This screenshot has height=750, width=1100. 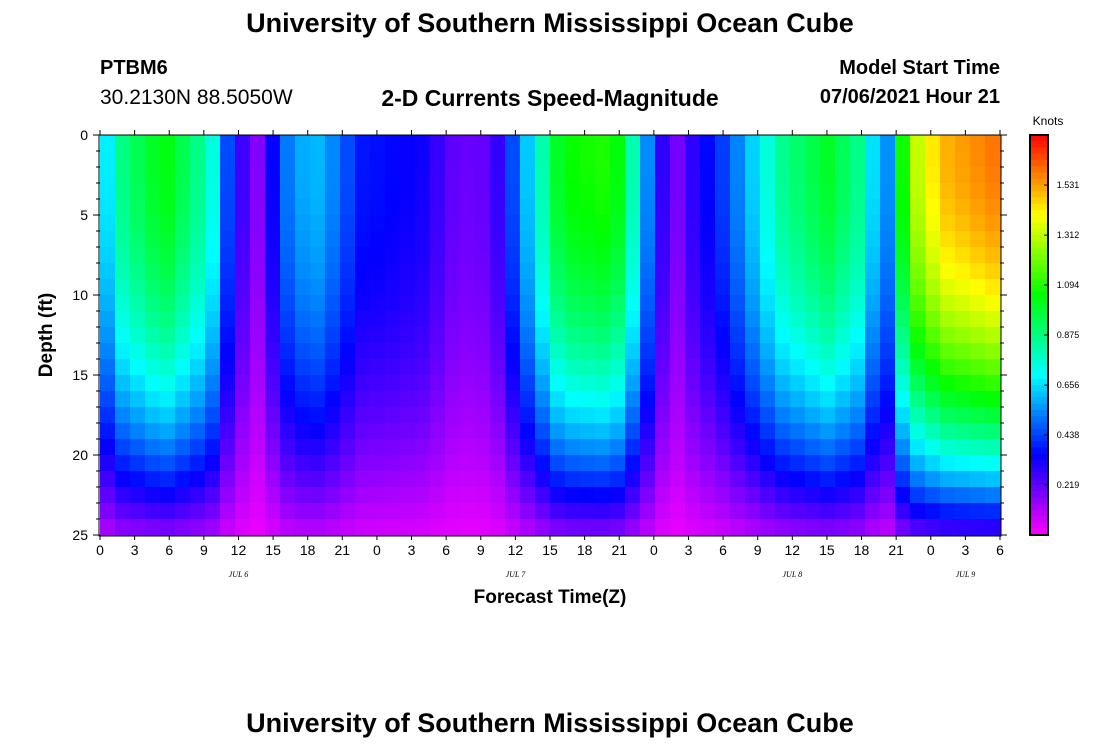 I want to click on y-tick-label: 15, so click(x=80, y=375).